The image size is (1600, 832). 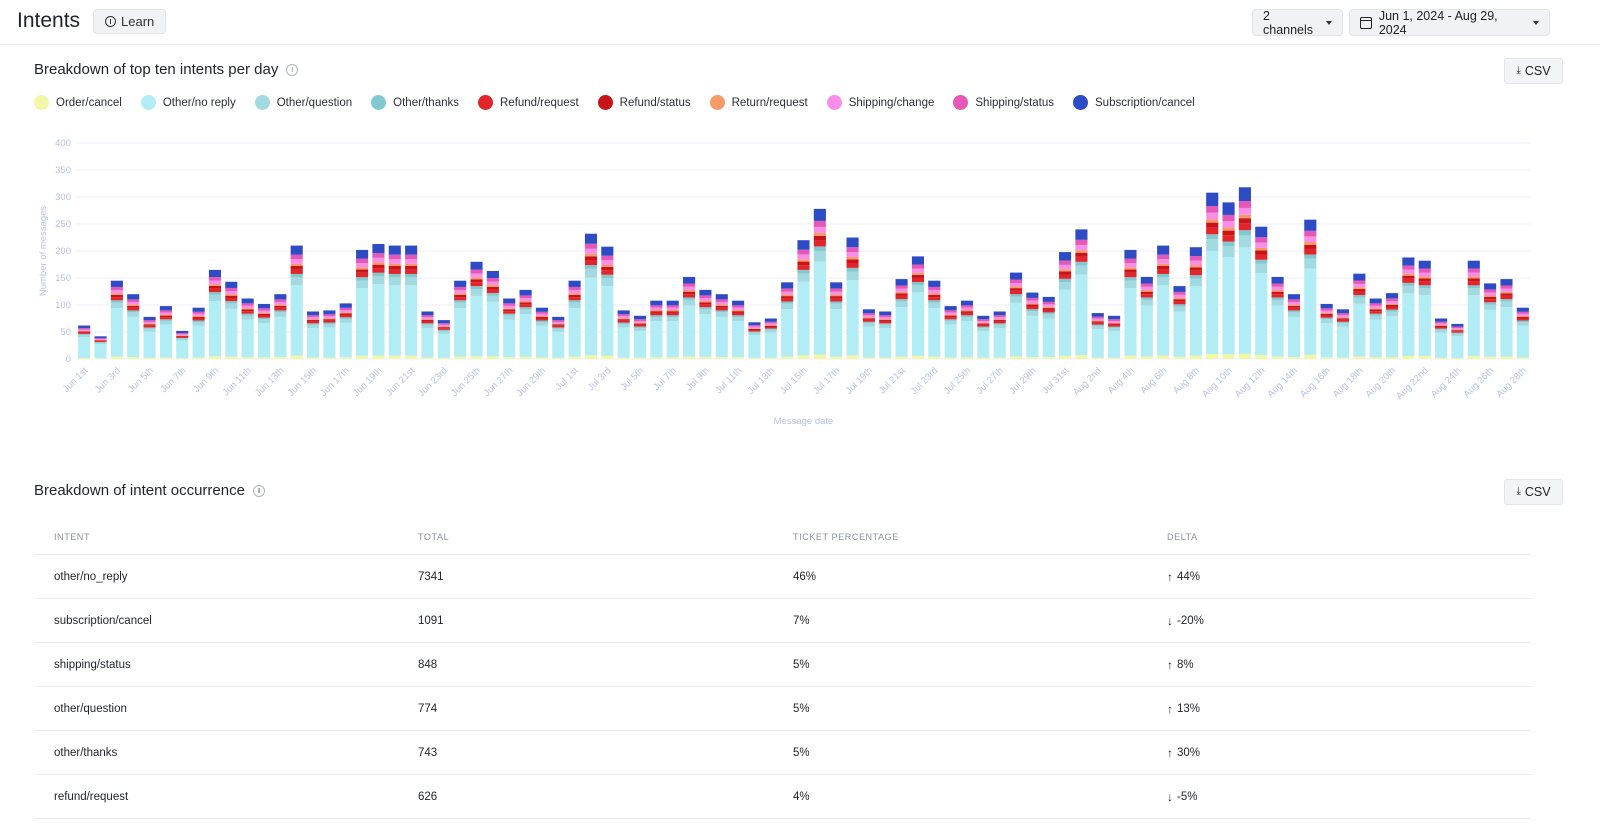 What do you see at coordinates (1449, 23) in the screenshot?
I see `date-range-picker: Jun 1, 2024 - Aug 29, 2024` at bounding box center [1449, 23].